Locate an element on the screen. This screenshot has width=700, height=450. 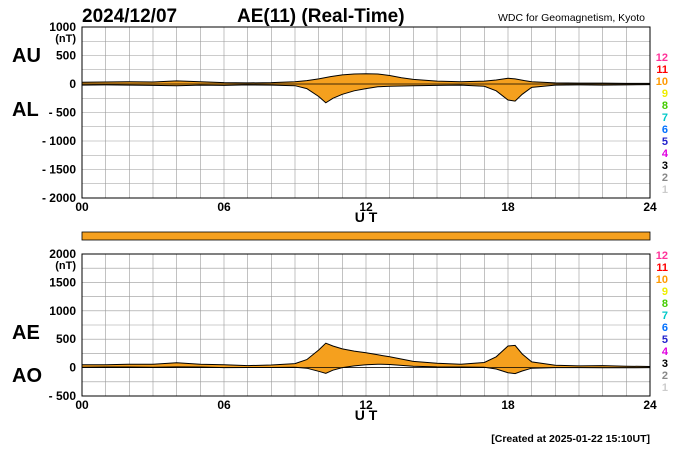
series-fill-area is located at coordinates (366, 358).